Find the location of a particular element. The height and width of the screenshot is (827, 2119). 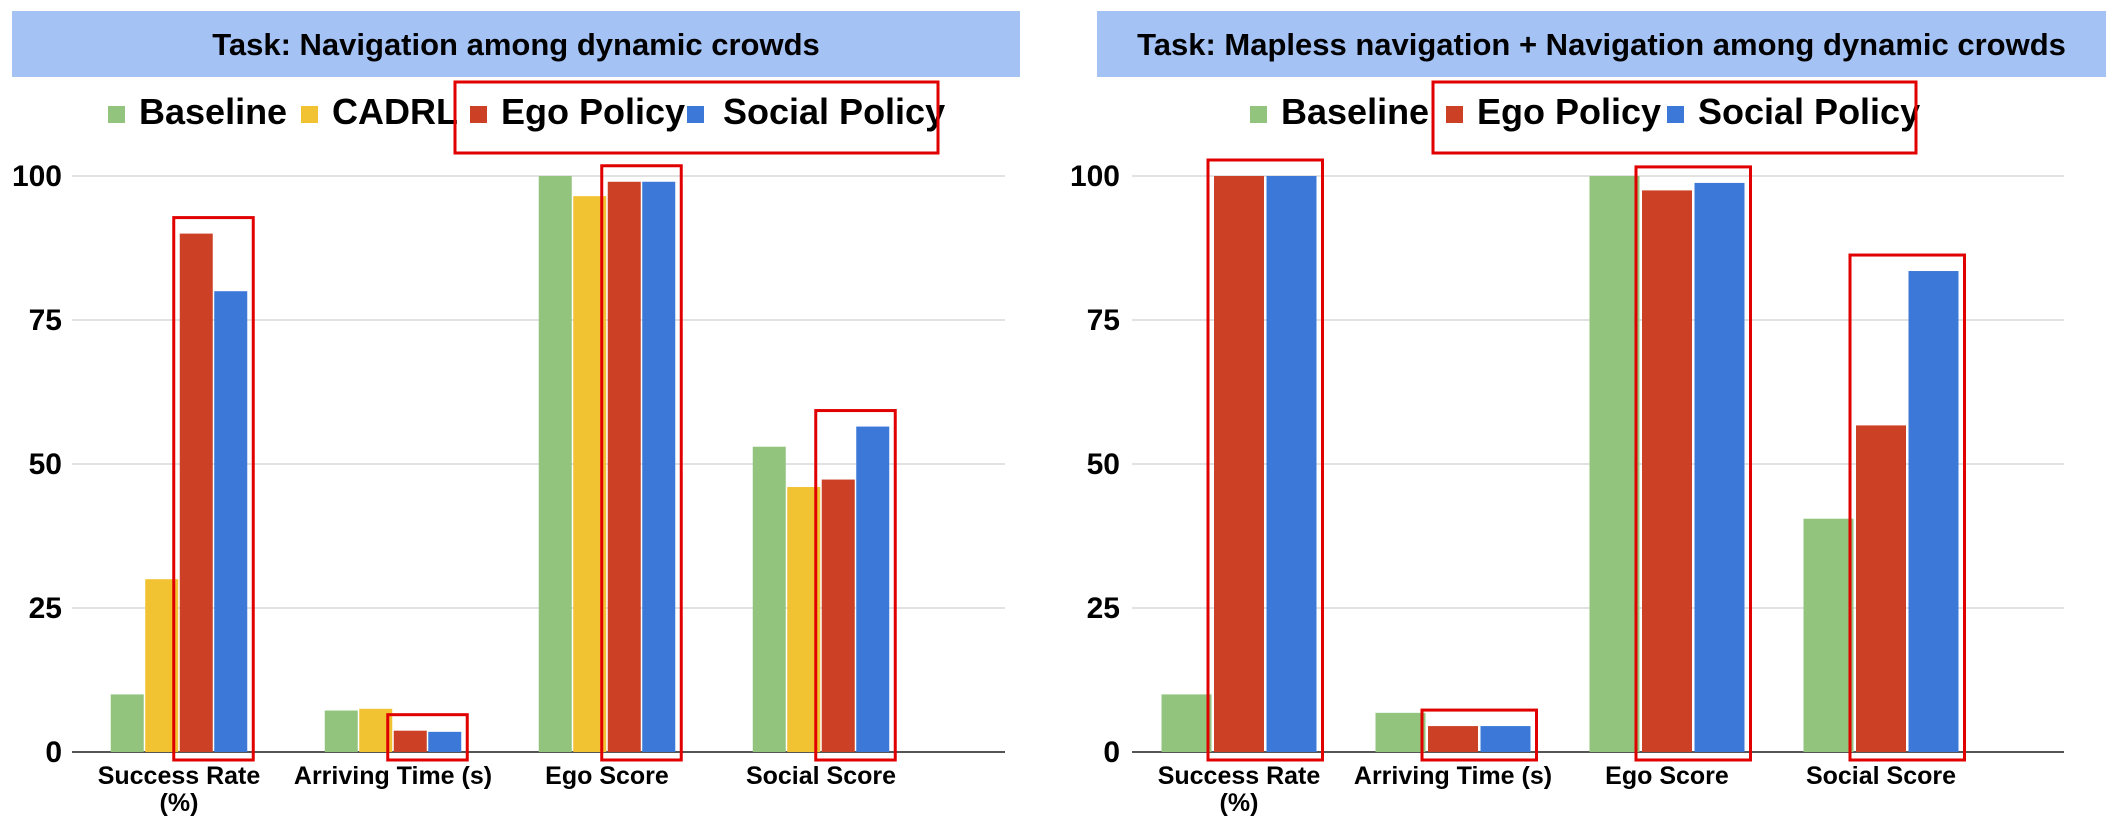

legend-label-cadrl: CADRL is located at coordinates (395, 111).